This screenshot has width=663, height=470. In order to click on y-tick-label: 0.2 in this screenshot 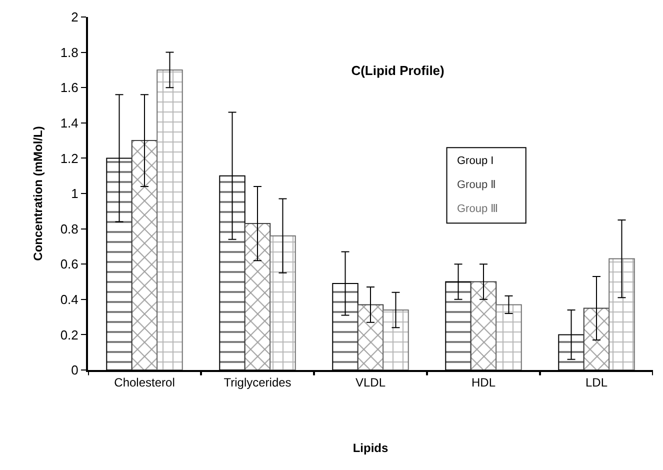, I will do `click(69, 334)`.